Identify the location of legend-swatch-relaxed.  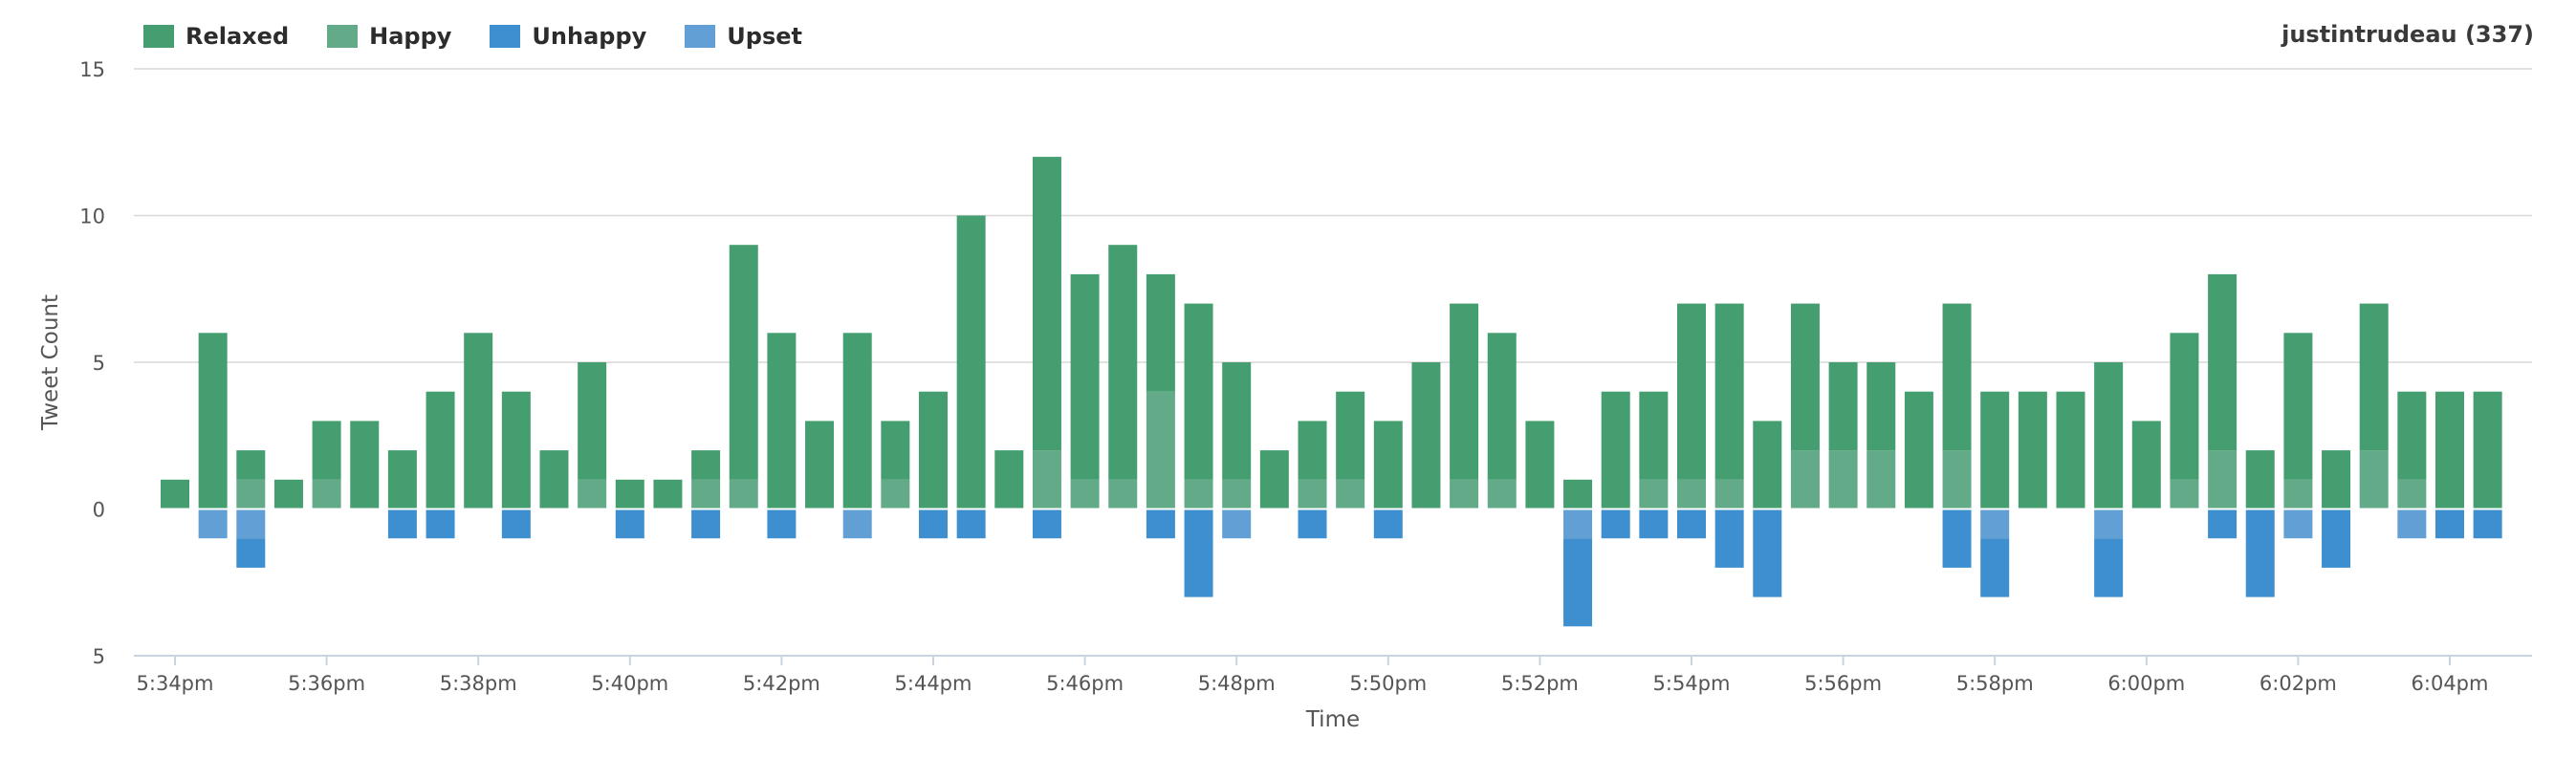
(158, 36).